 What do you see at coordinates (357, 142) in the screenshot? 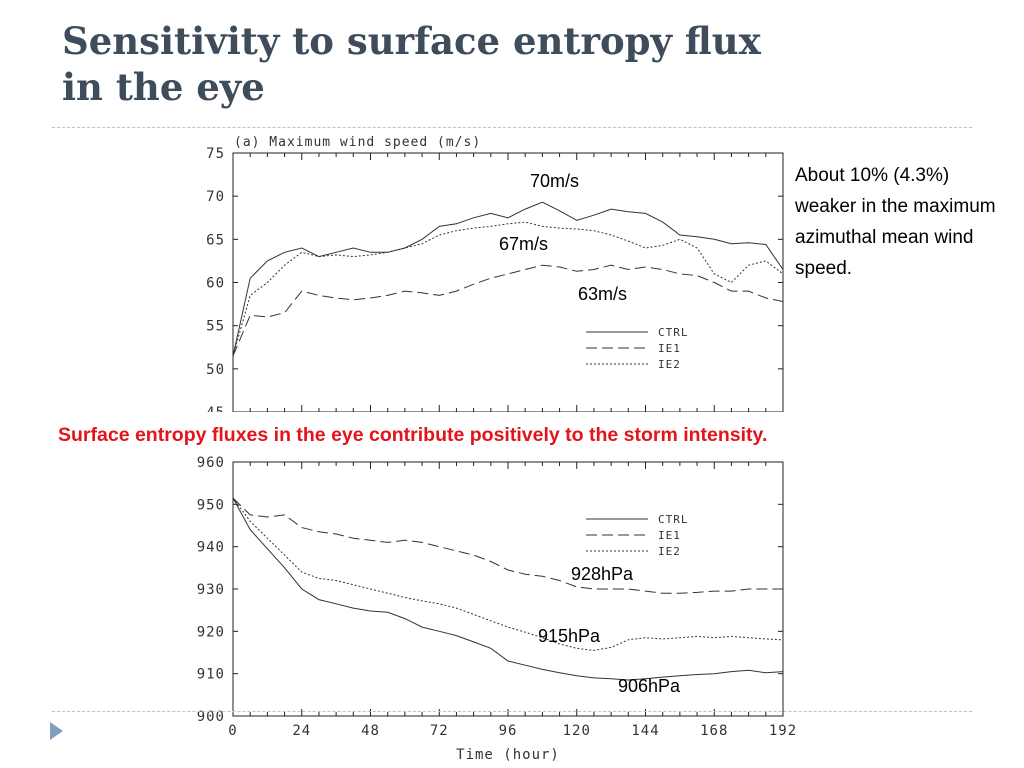
I see `chart-title: (a) Maximum wind speed (m/s)` at bounding box center [357, 142].